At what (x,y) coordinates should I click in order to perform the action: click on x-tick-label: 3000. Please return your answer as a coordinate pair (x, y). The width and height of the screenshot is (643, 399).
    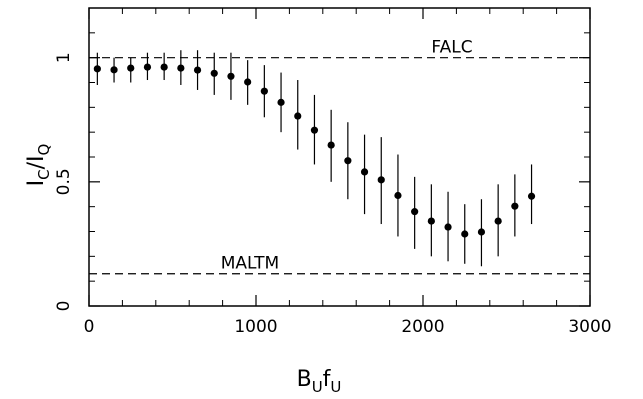
    Looking at the image, I should click on (589, 327).